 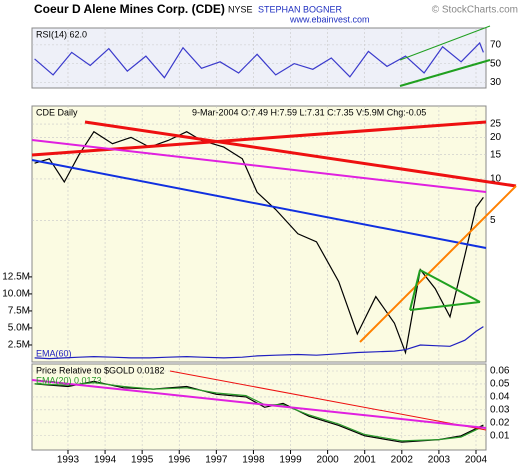 I want to click on y2-tick-label: 10.0M, so click(x=16, y=294).